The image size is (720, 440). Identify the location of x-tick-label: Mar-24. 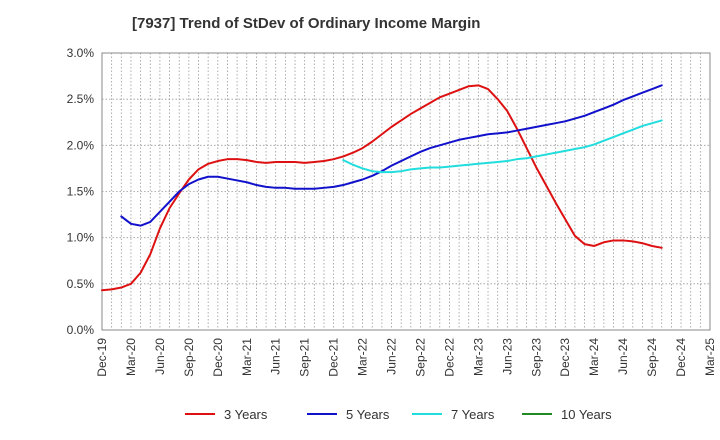
(594, 357).